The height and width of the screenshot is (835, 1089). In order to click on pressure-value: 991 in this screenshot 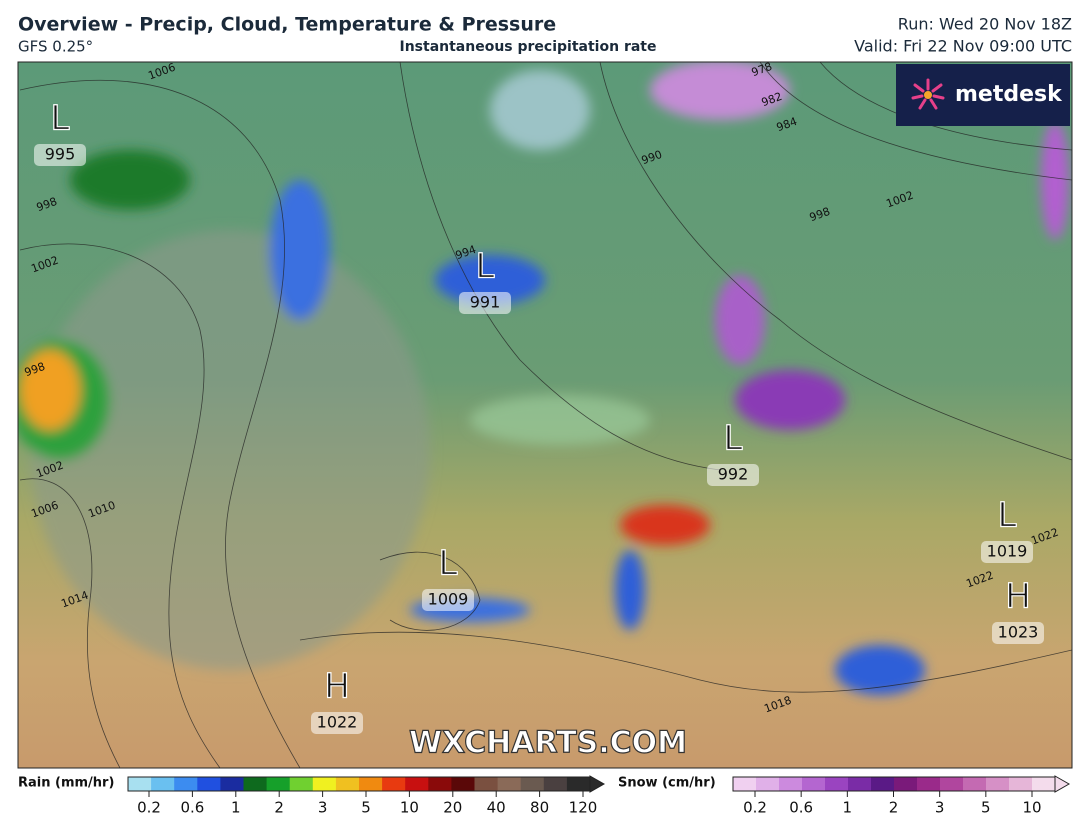, I will do `click(485, 302)`.